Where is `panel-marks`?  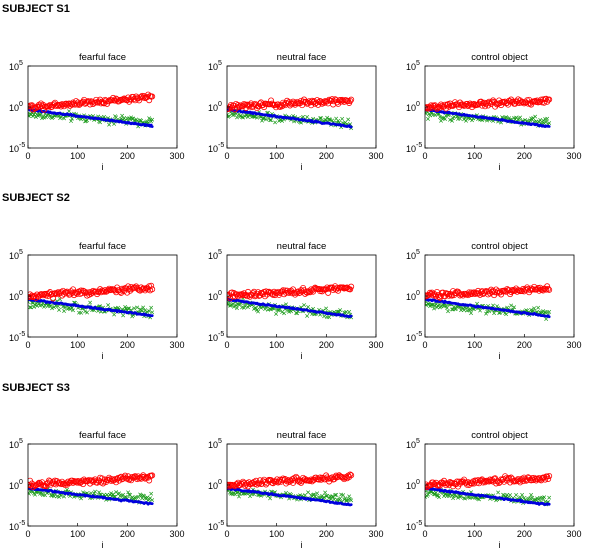
panel-marks is located at coordinates (92, 489).